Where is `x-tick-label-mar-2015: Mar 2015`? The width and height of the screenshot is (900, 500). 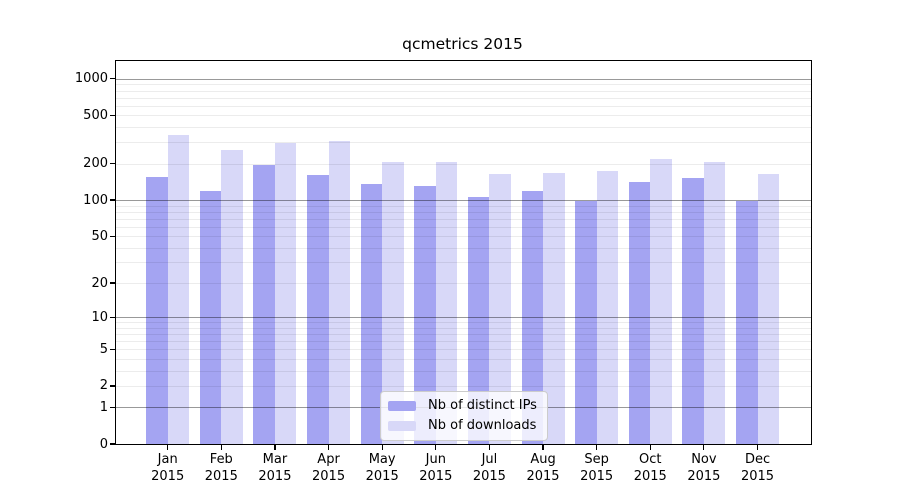
x-tick-label-mar-2015: Mar 2015 is located at coordinates (274, 468).